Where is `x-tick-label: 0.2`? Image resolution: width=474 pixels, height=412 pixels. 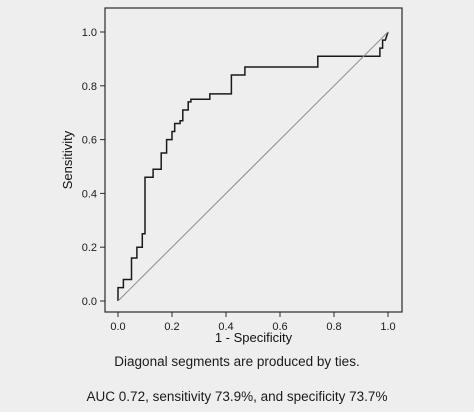
x-tick-label: 0.2 is located at coordinates (171, 327).